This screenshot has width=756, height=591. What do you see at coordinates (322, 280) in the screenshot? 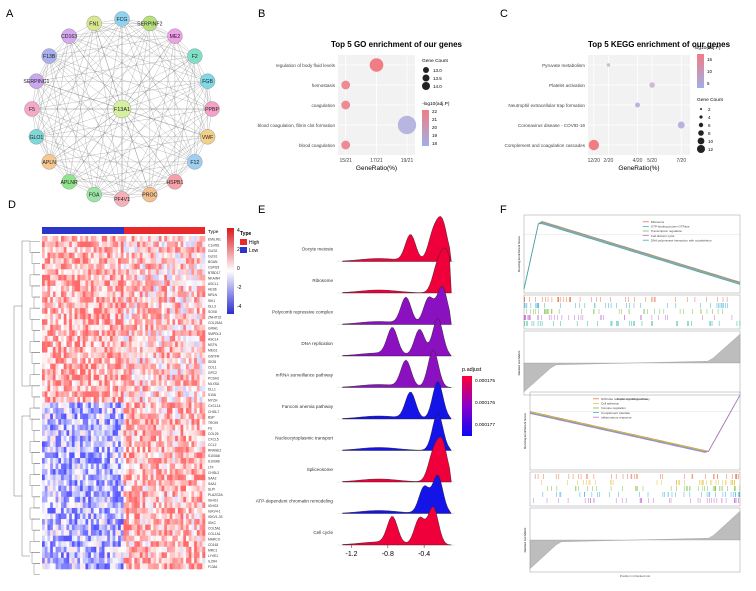
I see `ridge-label: Ribosome` at bounding box center [322, 280].